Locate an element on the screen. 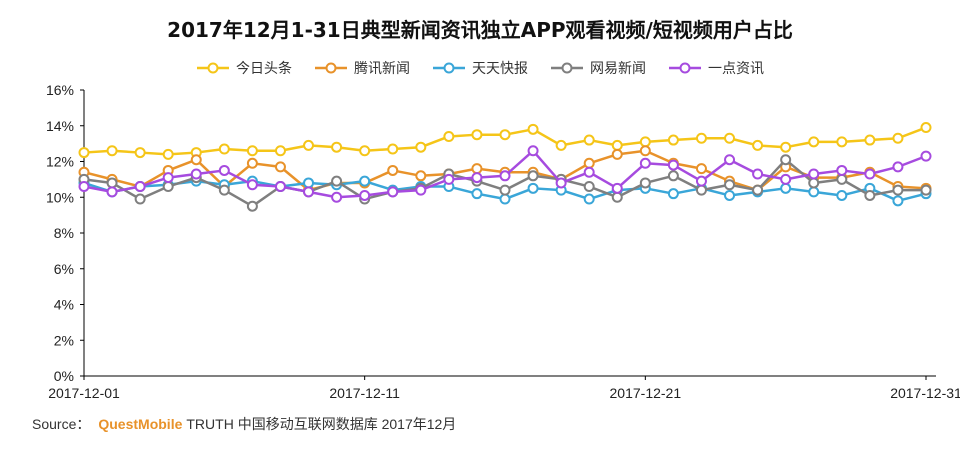 The height and width of the screenshot is (450, 960). y-tick-label: 2% is located at coordinates (64, 340).